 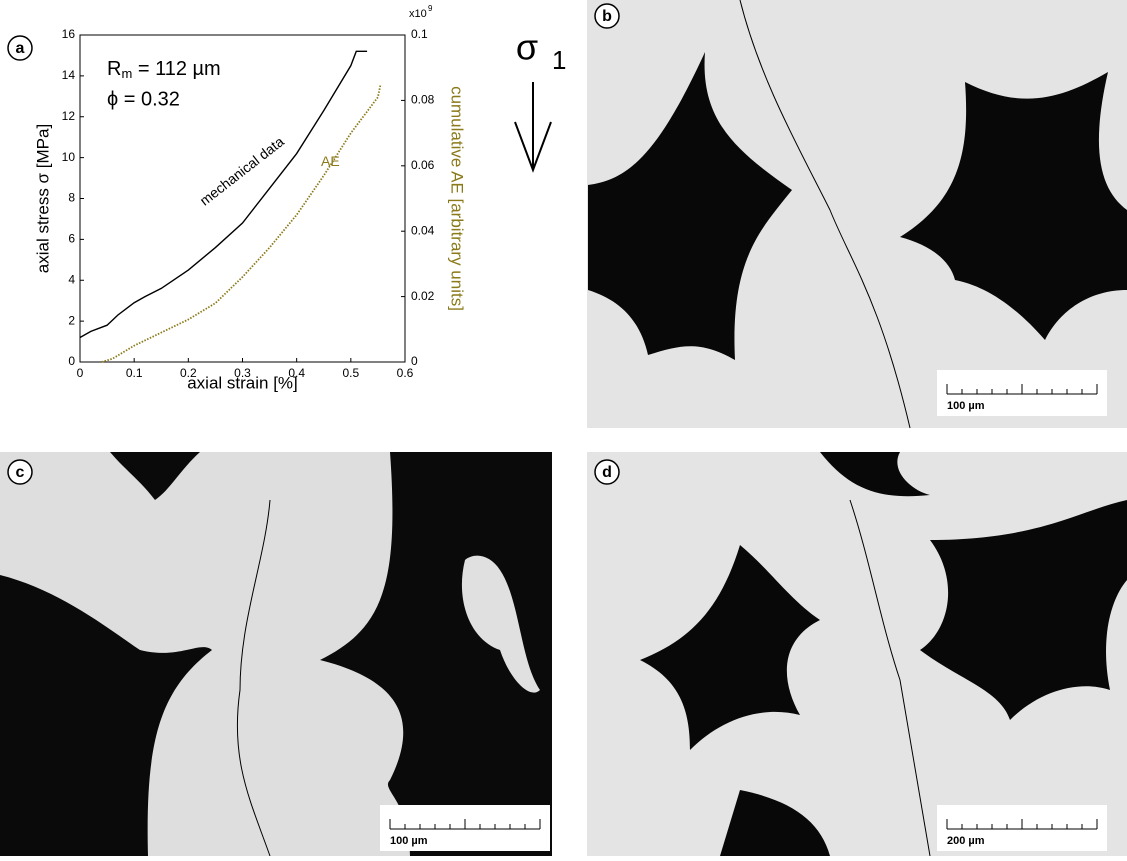 I want to click on y2-tick-label: 0, so click(x=414, y=361).